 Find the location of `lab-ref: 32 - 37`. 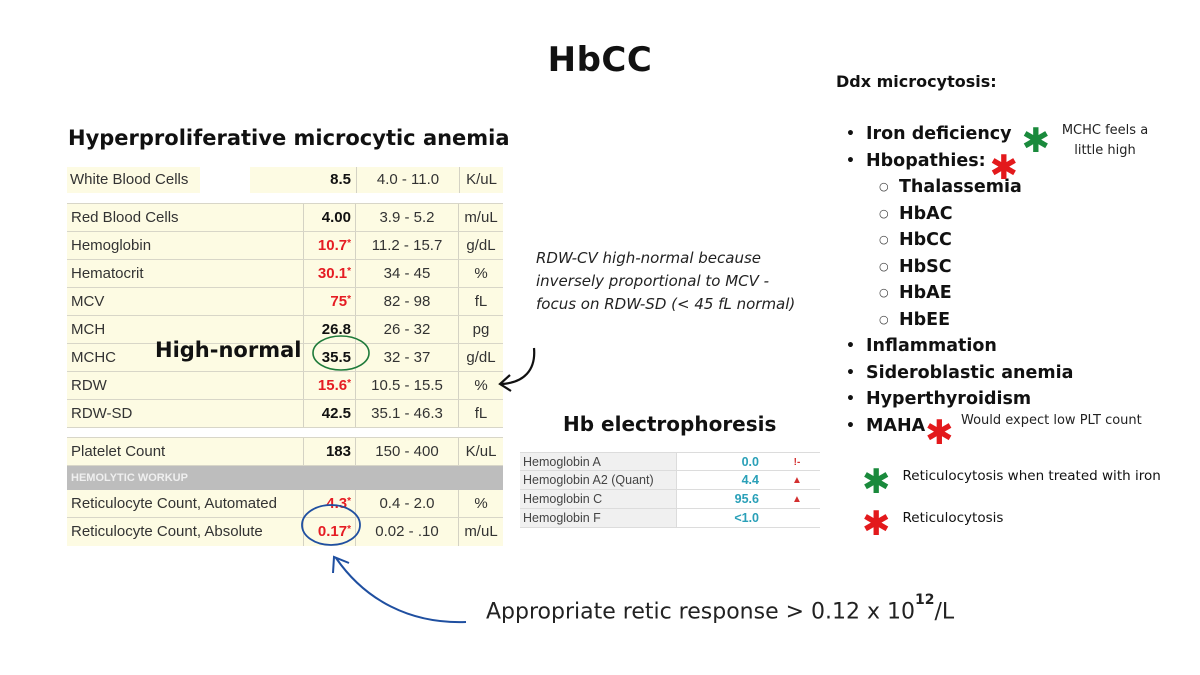

lab-ref: 32 - 37 is located at coordinates (407, 357).